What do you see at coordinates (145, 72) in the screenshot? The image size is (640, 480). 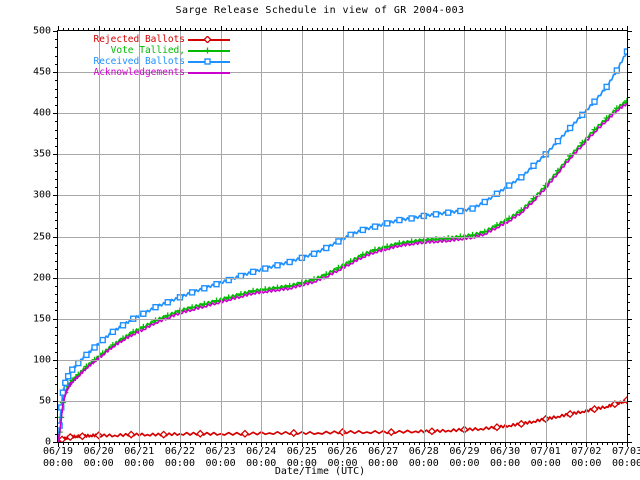 I see `legend-item: Acknowledgements` at bounding box center [145, 72].